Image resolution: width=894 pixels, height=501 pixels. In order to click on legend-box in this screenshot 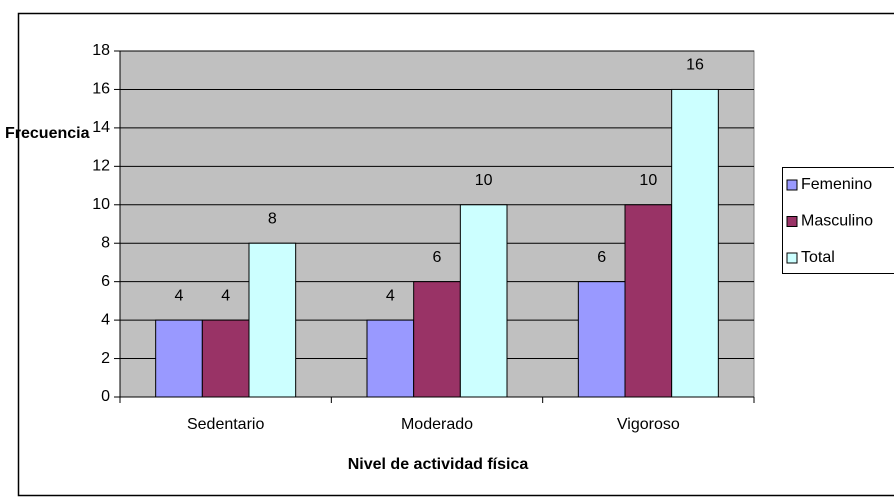, I will do `click(838, 220)`.